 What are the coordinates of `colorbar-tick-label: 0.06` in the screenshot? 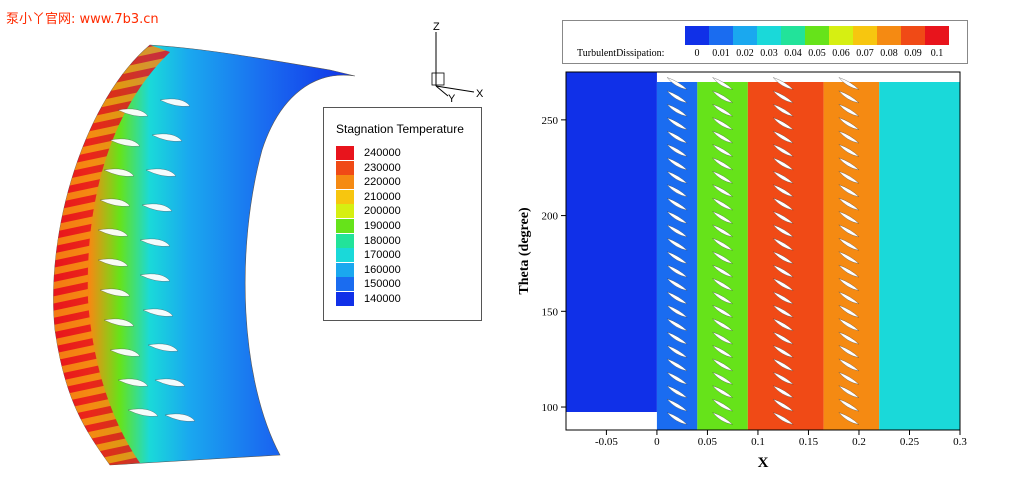 It's located at (841, 53).